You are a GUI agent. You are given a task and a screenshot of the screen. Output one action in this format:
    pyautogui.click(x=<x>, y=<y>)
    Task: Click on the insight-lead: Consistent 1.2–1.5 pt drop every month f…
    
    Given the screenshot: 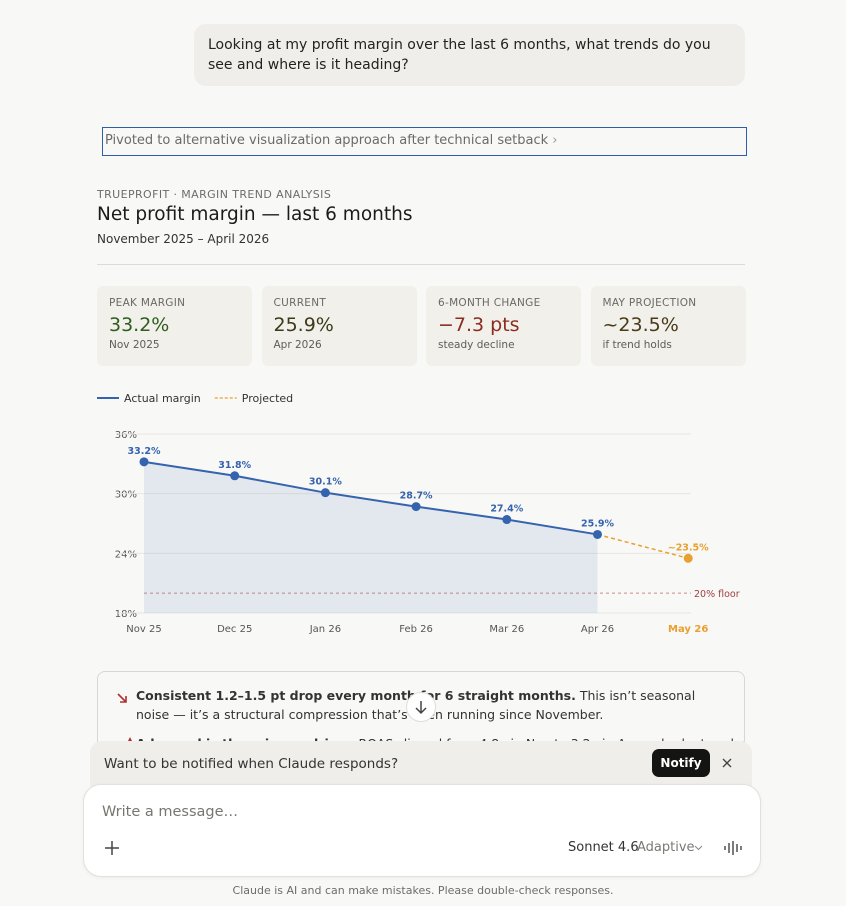 What is the action you would take?
    pyautogui.click(x=356, y=695)
    